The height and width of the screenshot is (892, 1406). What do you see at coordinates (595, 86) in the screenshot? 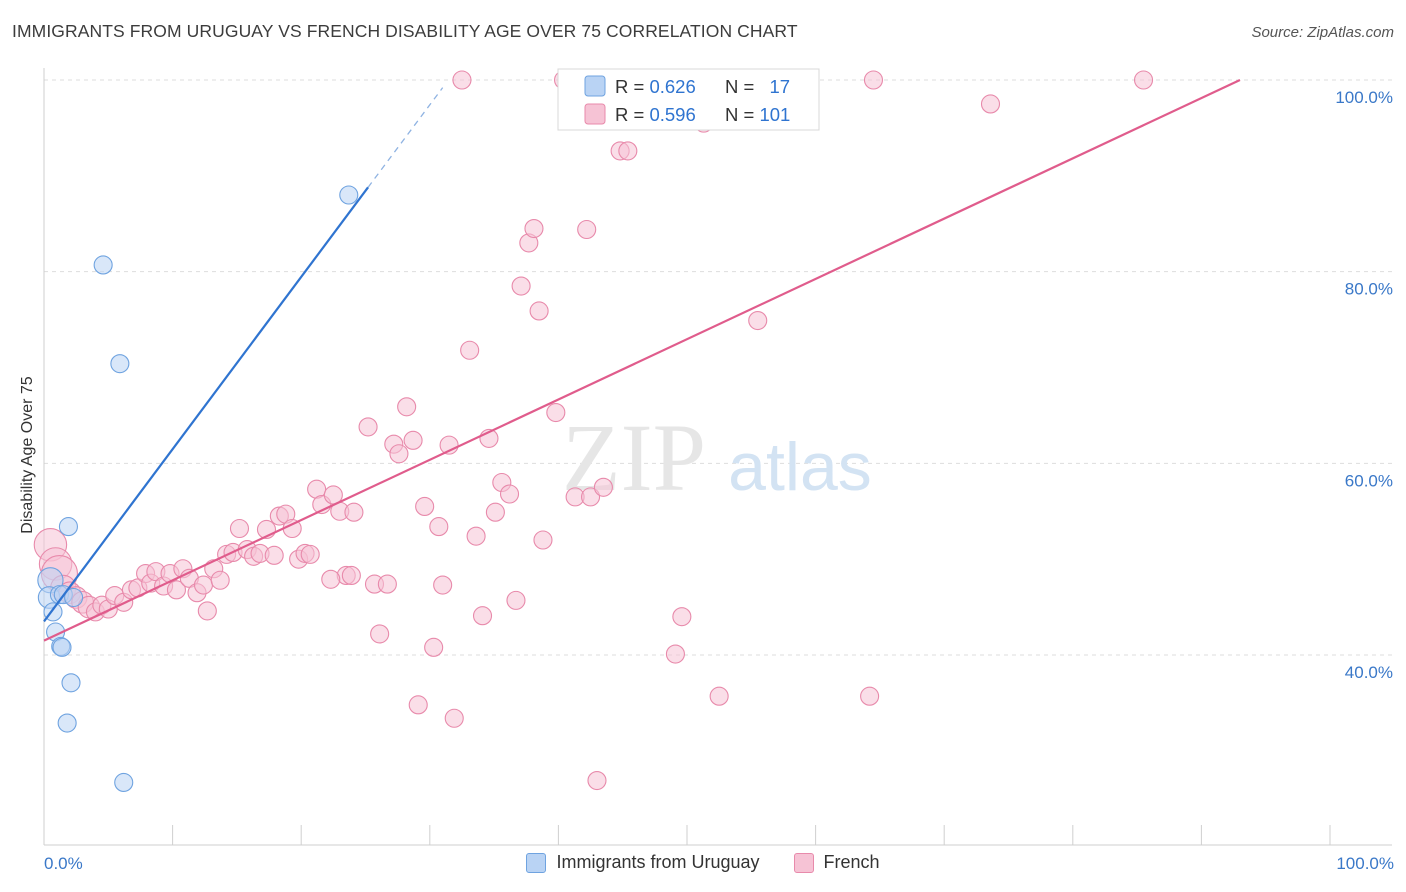
I see `stats-swatch-uruguay` at bounding box center [595, 86].